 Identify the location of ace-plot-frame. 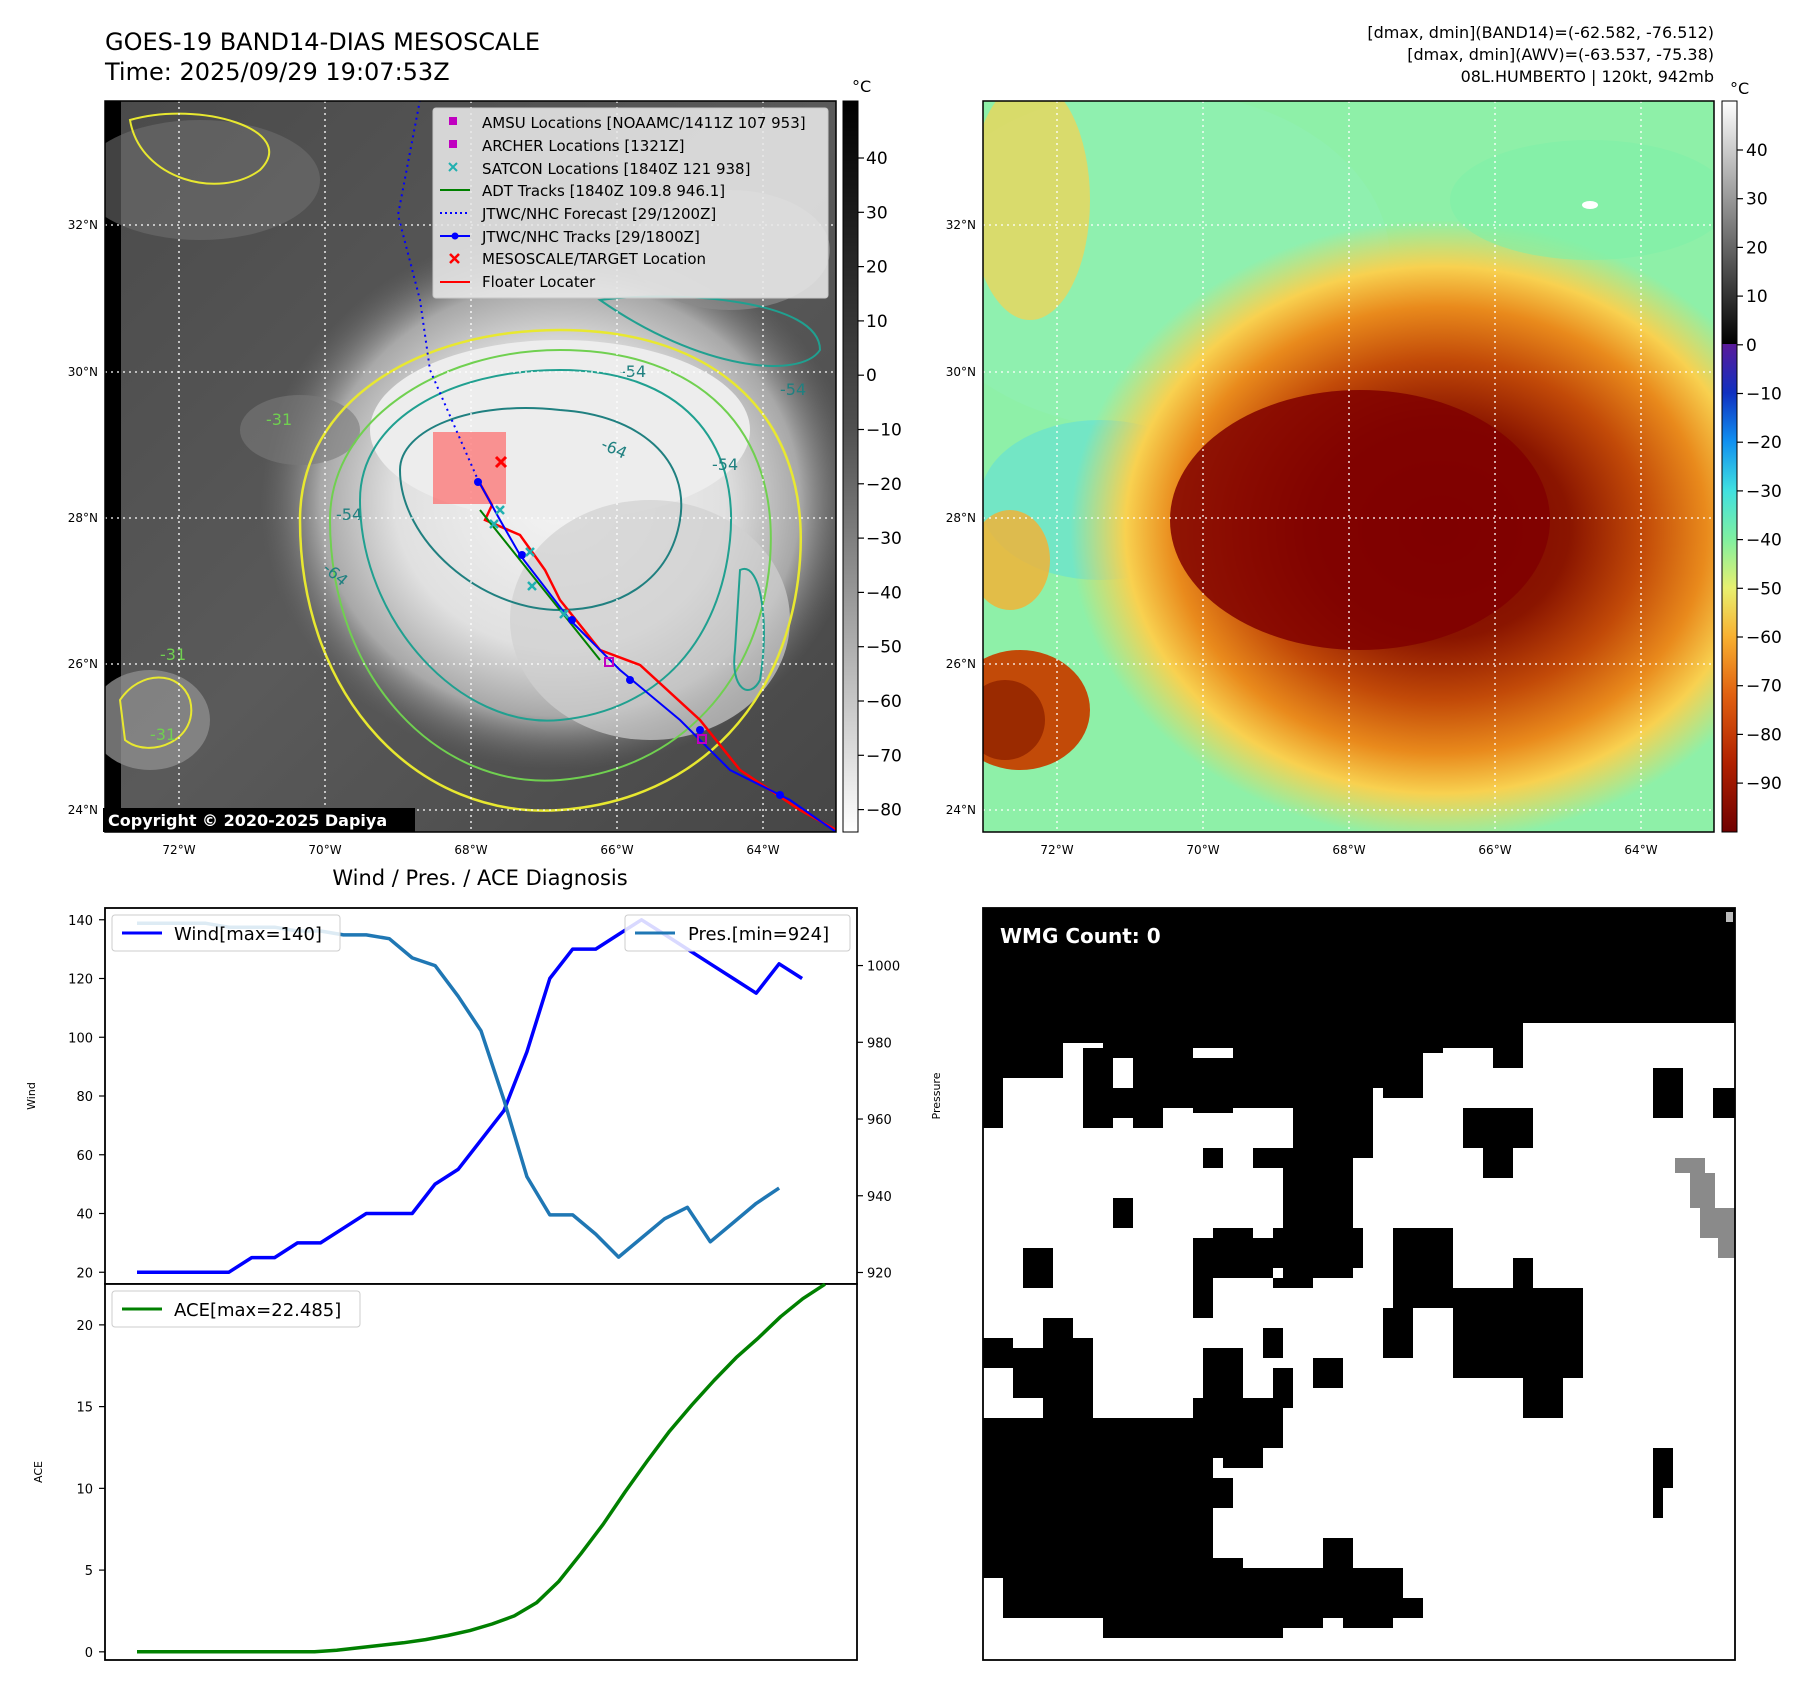
(481, 1472).